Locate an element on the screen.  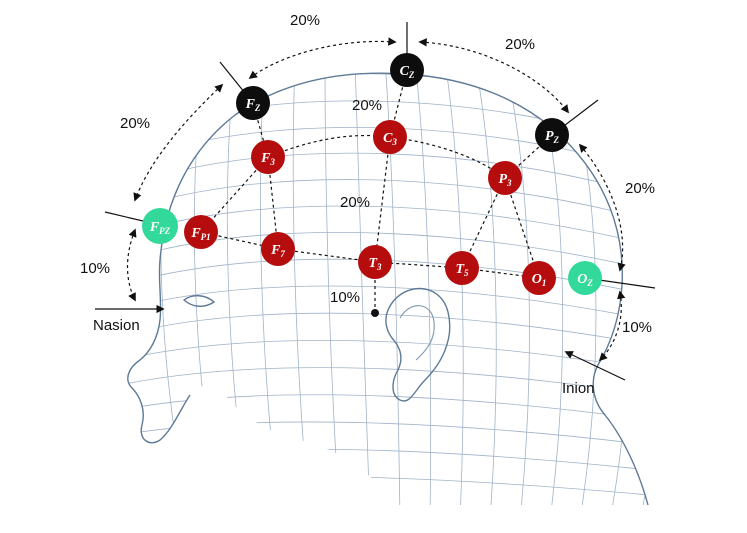
electrode-subscript: 1 is located at coordinates (544, 283).